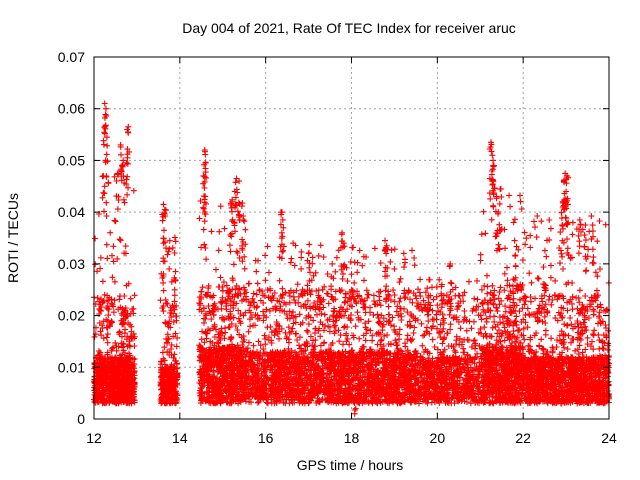 Image resolution: width=640 pixels, height=480 pixels. I want to click on x-tick-label: 24, so click(609, 438).